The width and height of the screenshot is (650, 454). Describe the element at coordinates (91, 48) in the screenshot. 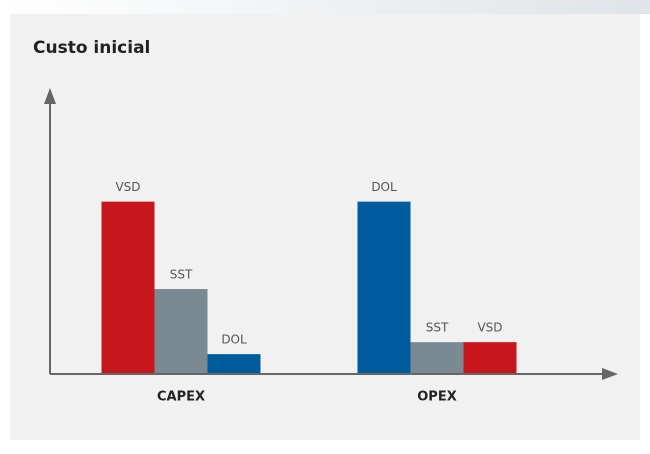

I see `chart-title: Custo inicial` at that location.